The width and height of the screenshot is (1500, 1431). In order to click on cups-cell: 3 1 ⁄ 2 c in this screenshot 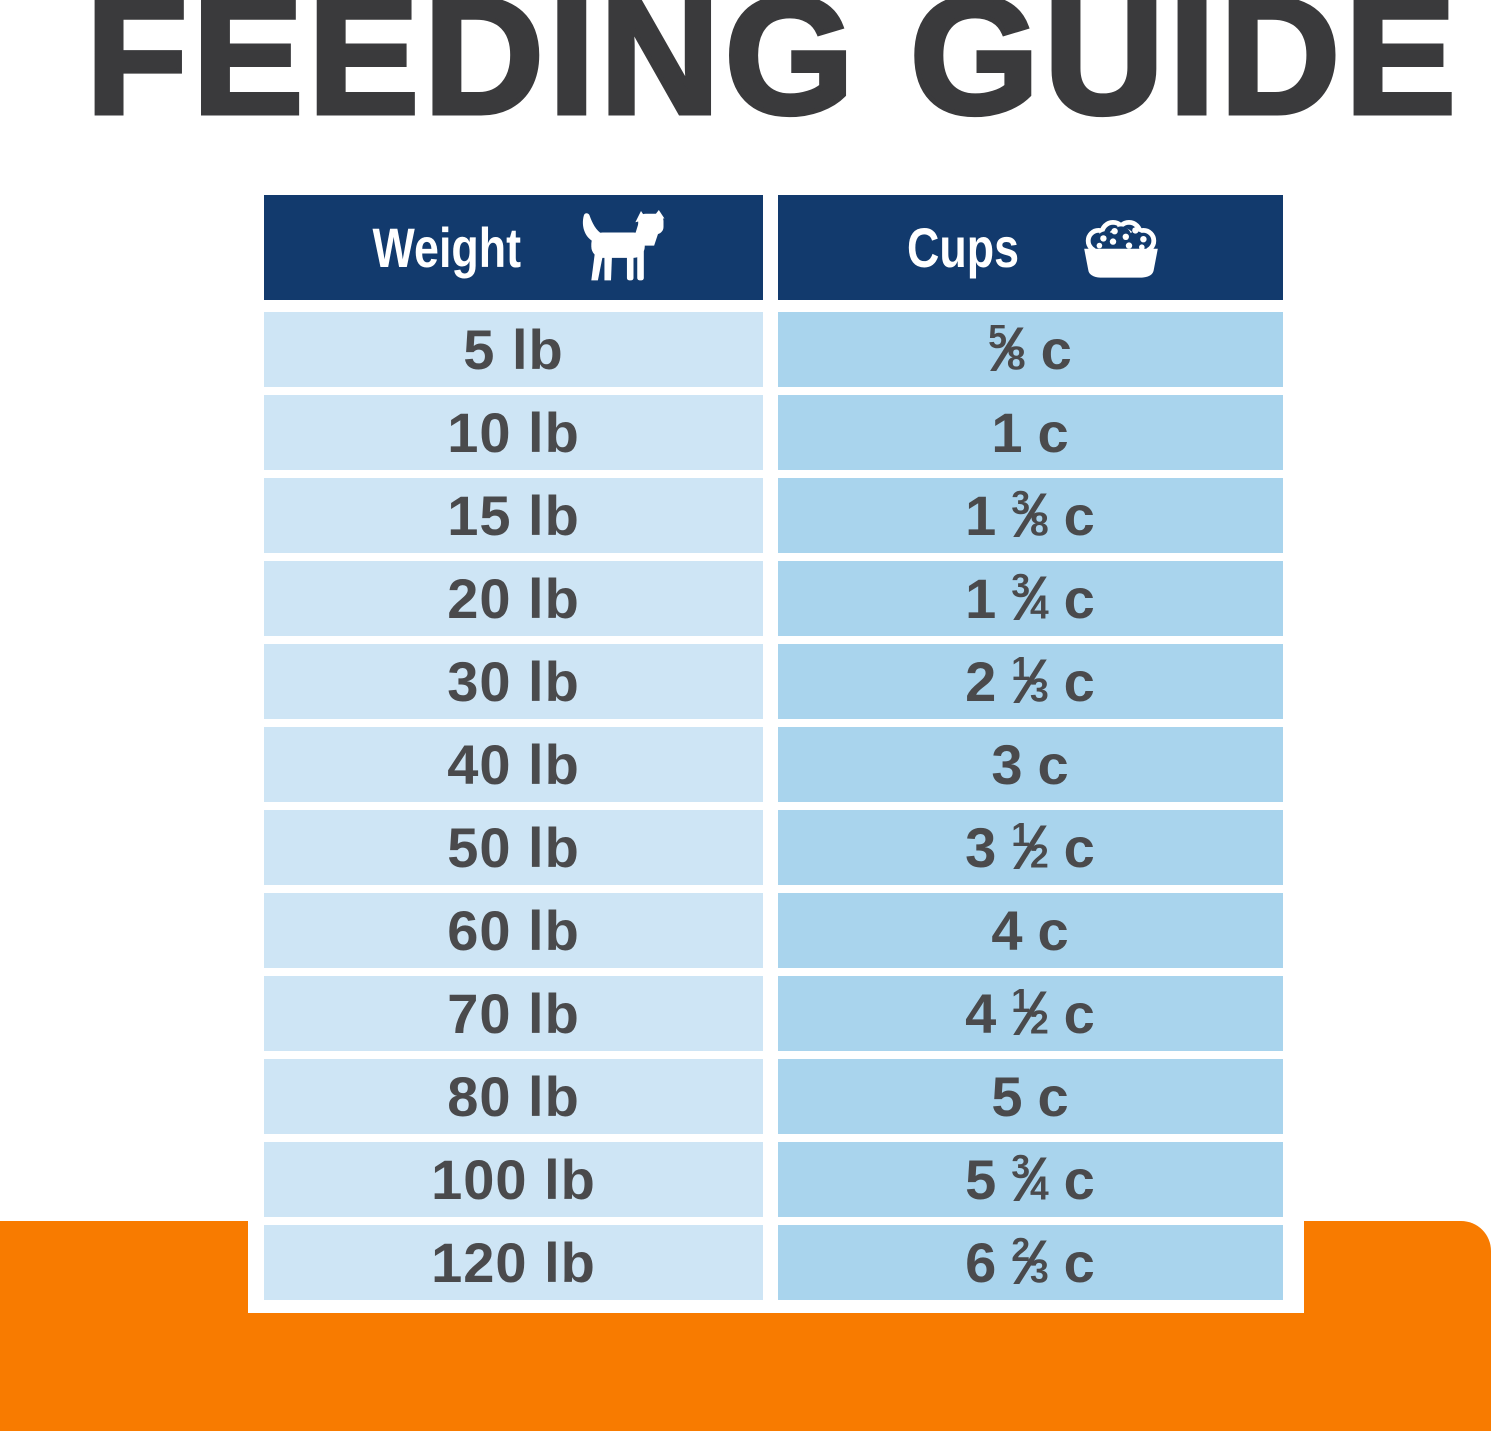, I will do `click(1030, 847)`.